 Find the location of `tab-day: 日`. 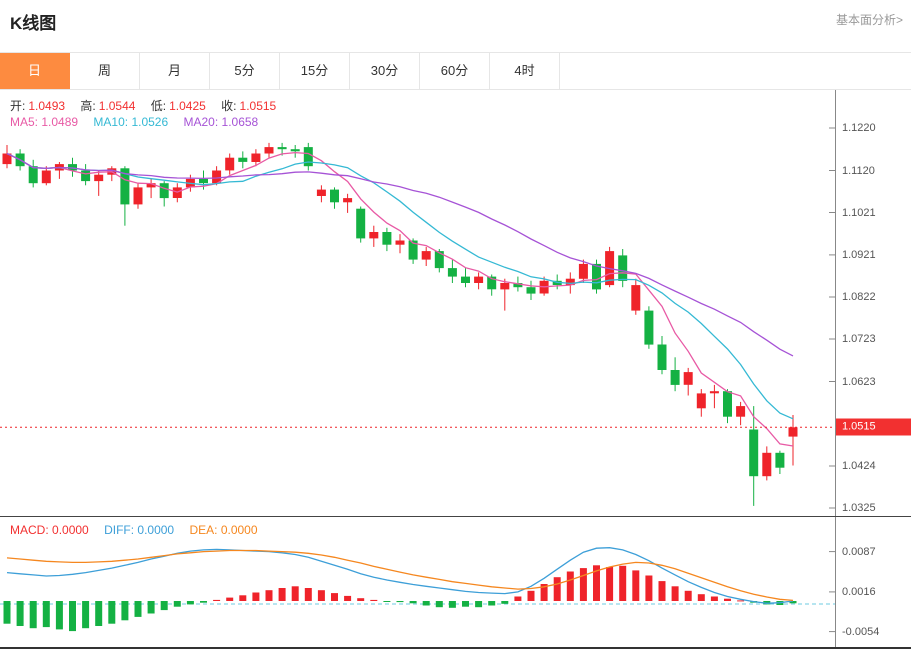

tab-day: 日 is located at coordinates (35, 71).